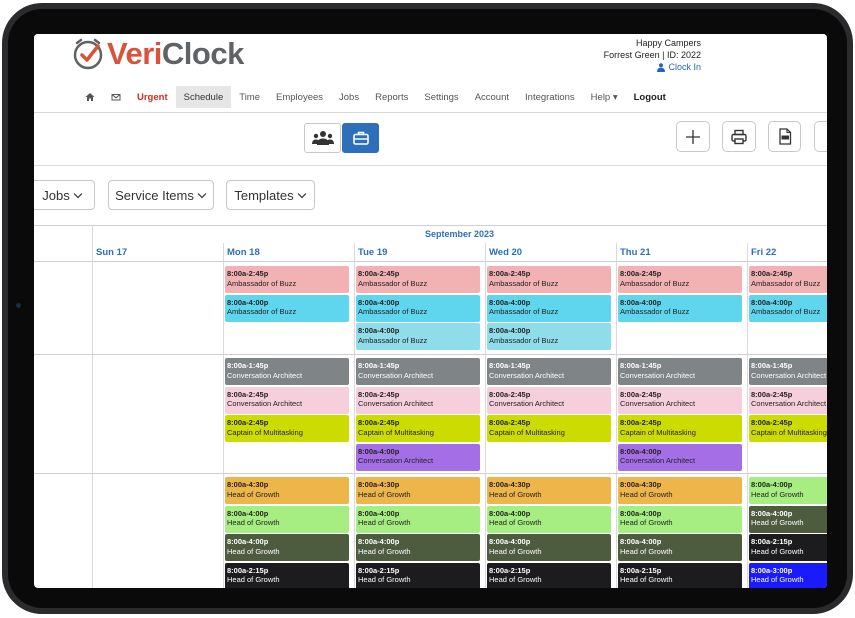 This screenshot has height=618, width=855. Describe the element at coordinates (649, 97) in the screenshot. I see `nav-logout: Logout` at that location.